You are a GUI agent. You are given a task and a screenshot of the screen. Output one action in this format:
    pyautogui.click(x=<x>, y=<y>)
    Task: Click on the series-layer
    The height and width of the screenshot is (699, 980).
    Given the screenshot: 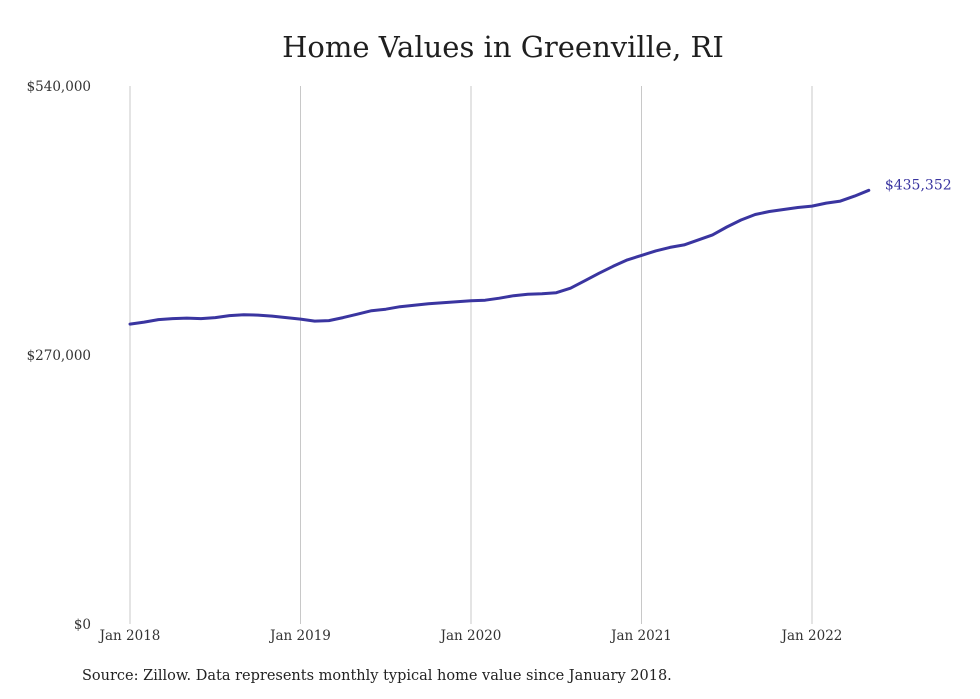 What is the action you would take?
    pyautogui.click(x=499, y=257)
    